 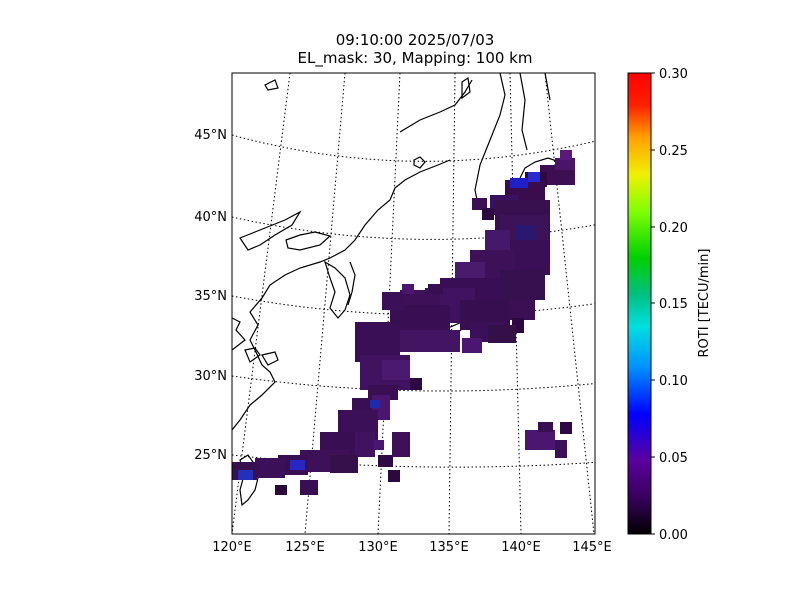 What do you see at coordinates (673, 458) in the screenshot?
I see `colorbar-tick: 0.05` at bounding box center [673, 458].